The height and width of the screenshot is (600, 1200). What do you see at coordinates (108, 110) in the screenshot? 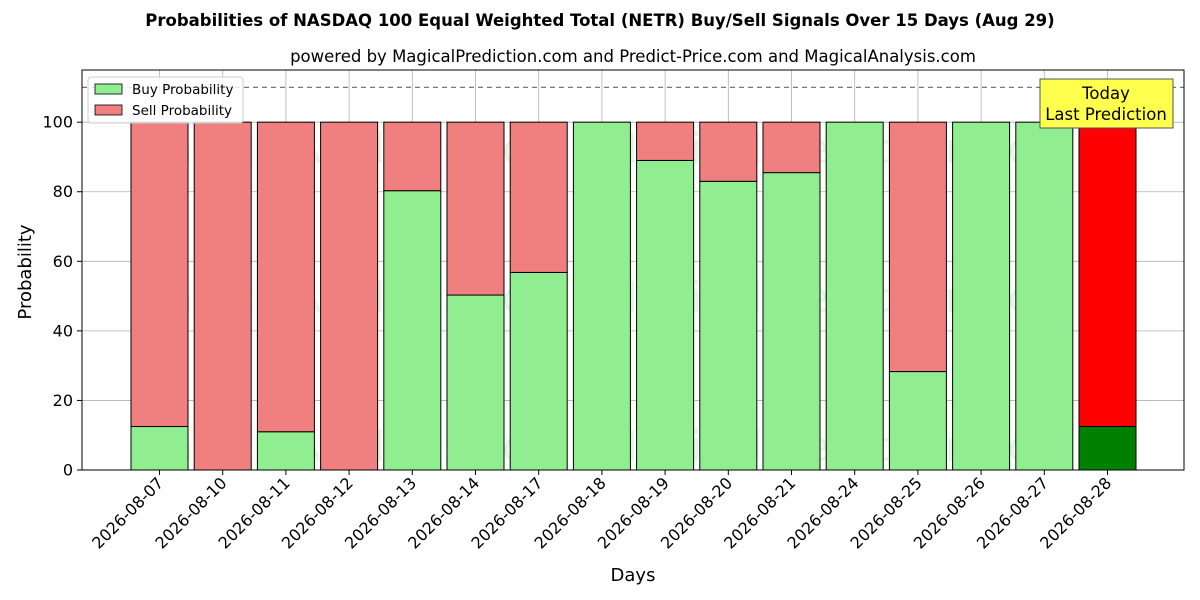
I see `legend-swatch-sell` at bounding box center [108, 110].